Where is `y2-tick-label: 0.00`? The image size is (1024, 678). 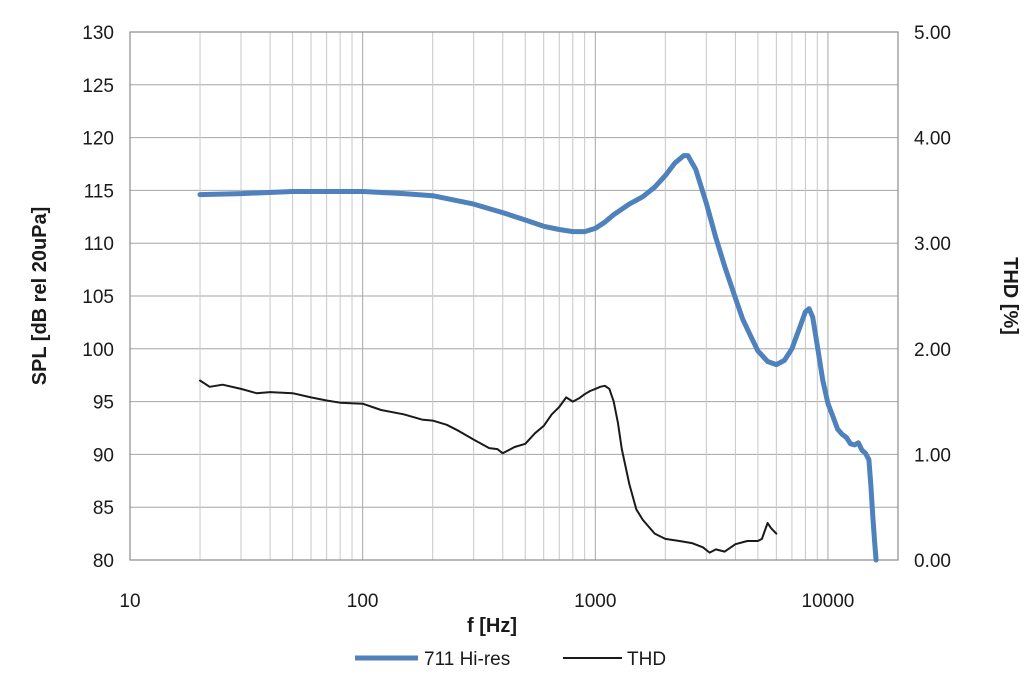
y2-tick-label: 0.00 is located at coordinates (932, 561).